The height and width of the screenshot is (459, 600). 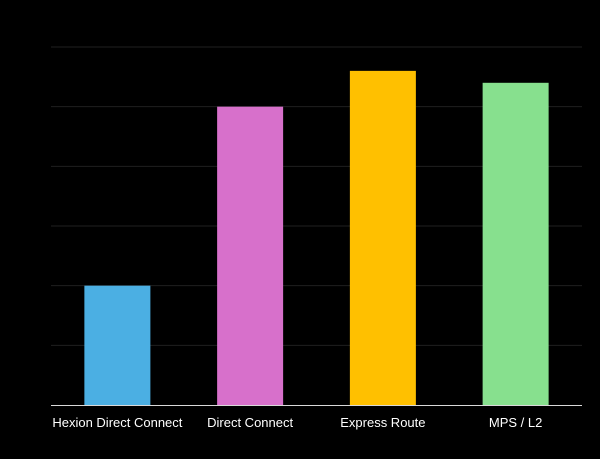 I want to click on bar-mps-l2, so click(x=515, y=244).